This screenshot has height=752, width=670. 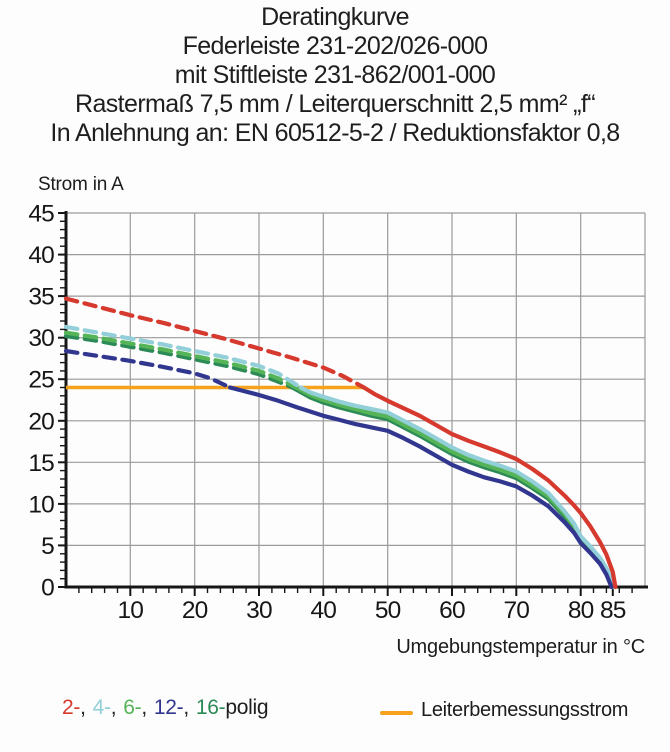 I want to click on svg-text: 0, so click(x=47, y=588).